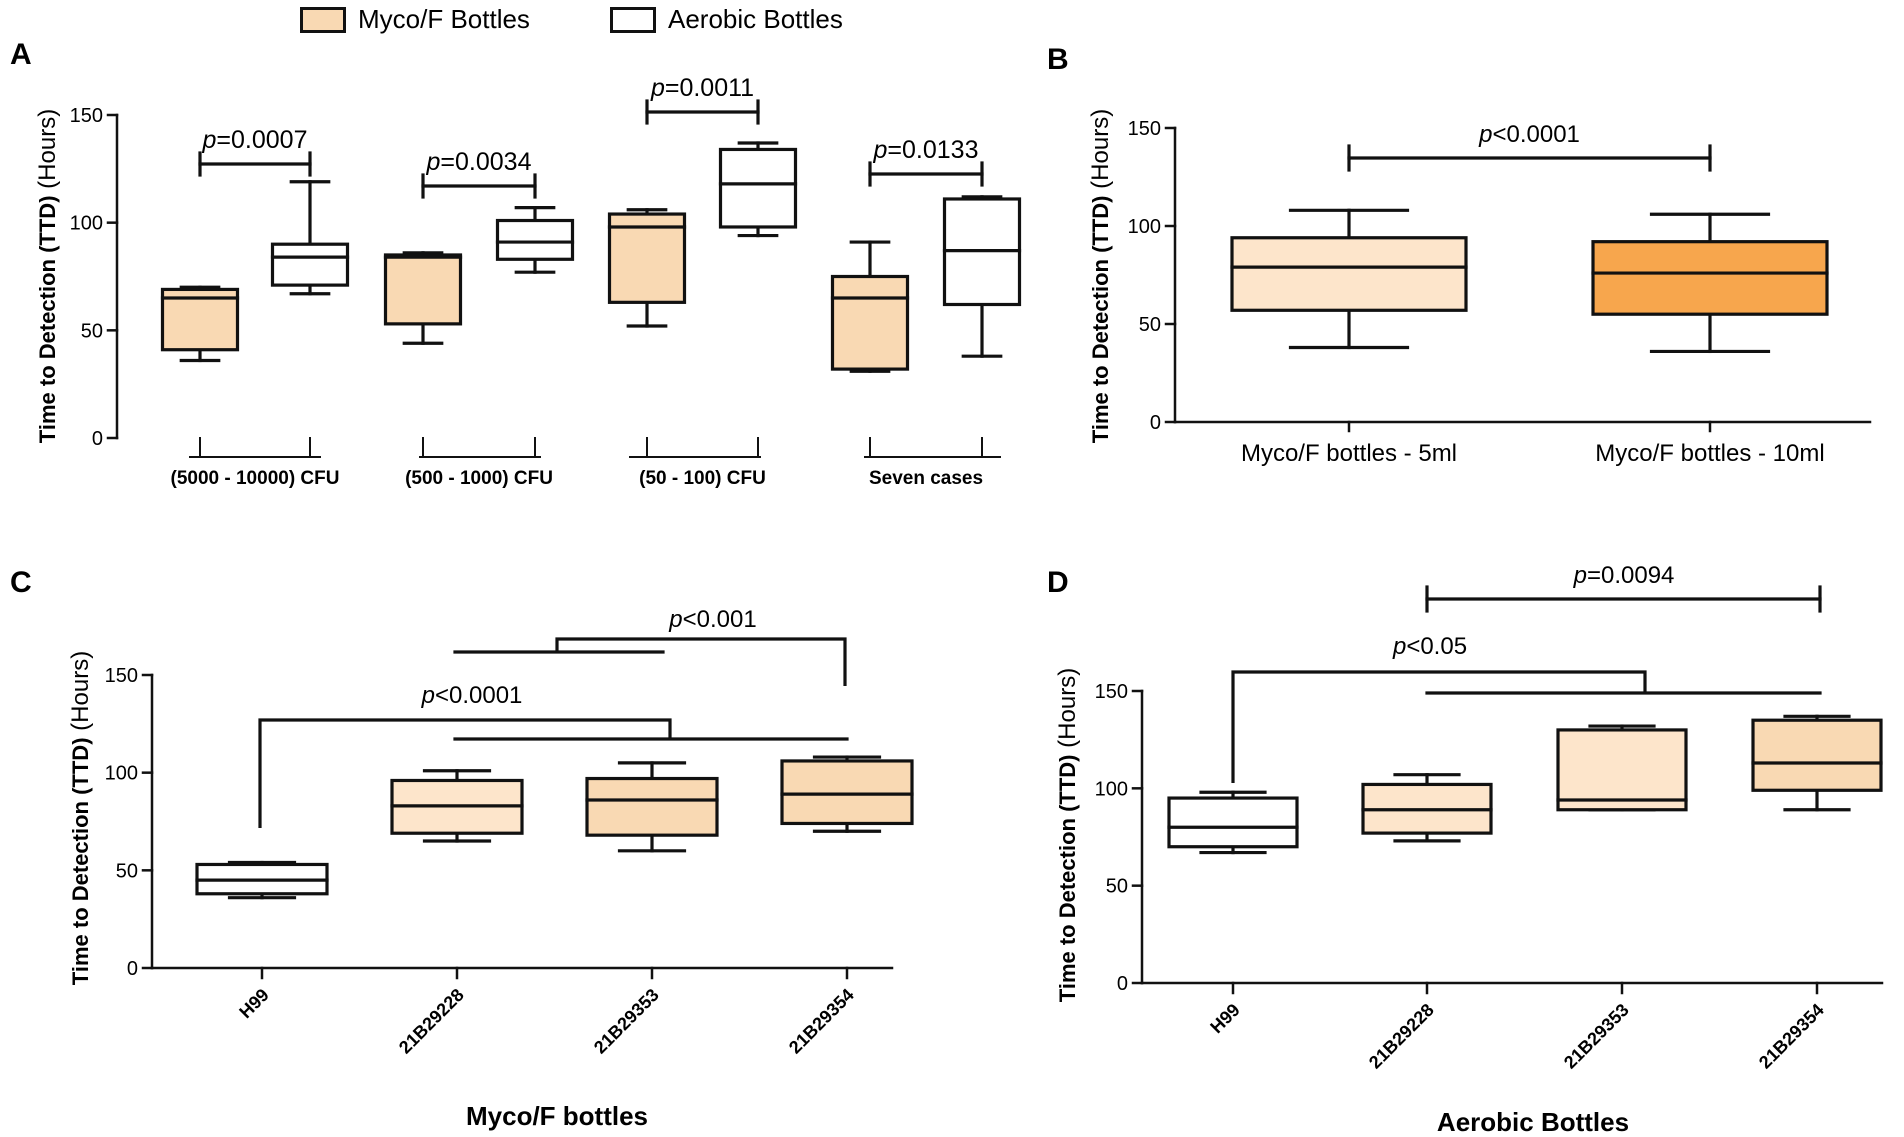 This screenshot has width=1904, height=1137. Describe the element at coordinates (479, 478) in the screenshot. I see `panel-a-category-label-1: (500 - 1000) CFU` at that location.